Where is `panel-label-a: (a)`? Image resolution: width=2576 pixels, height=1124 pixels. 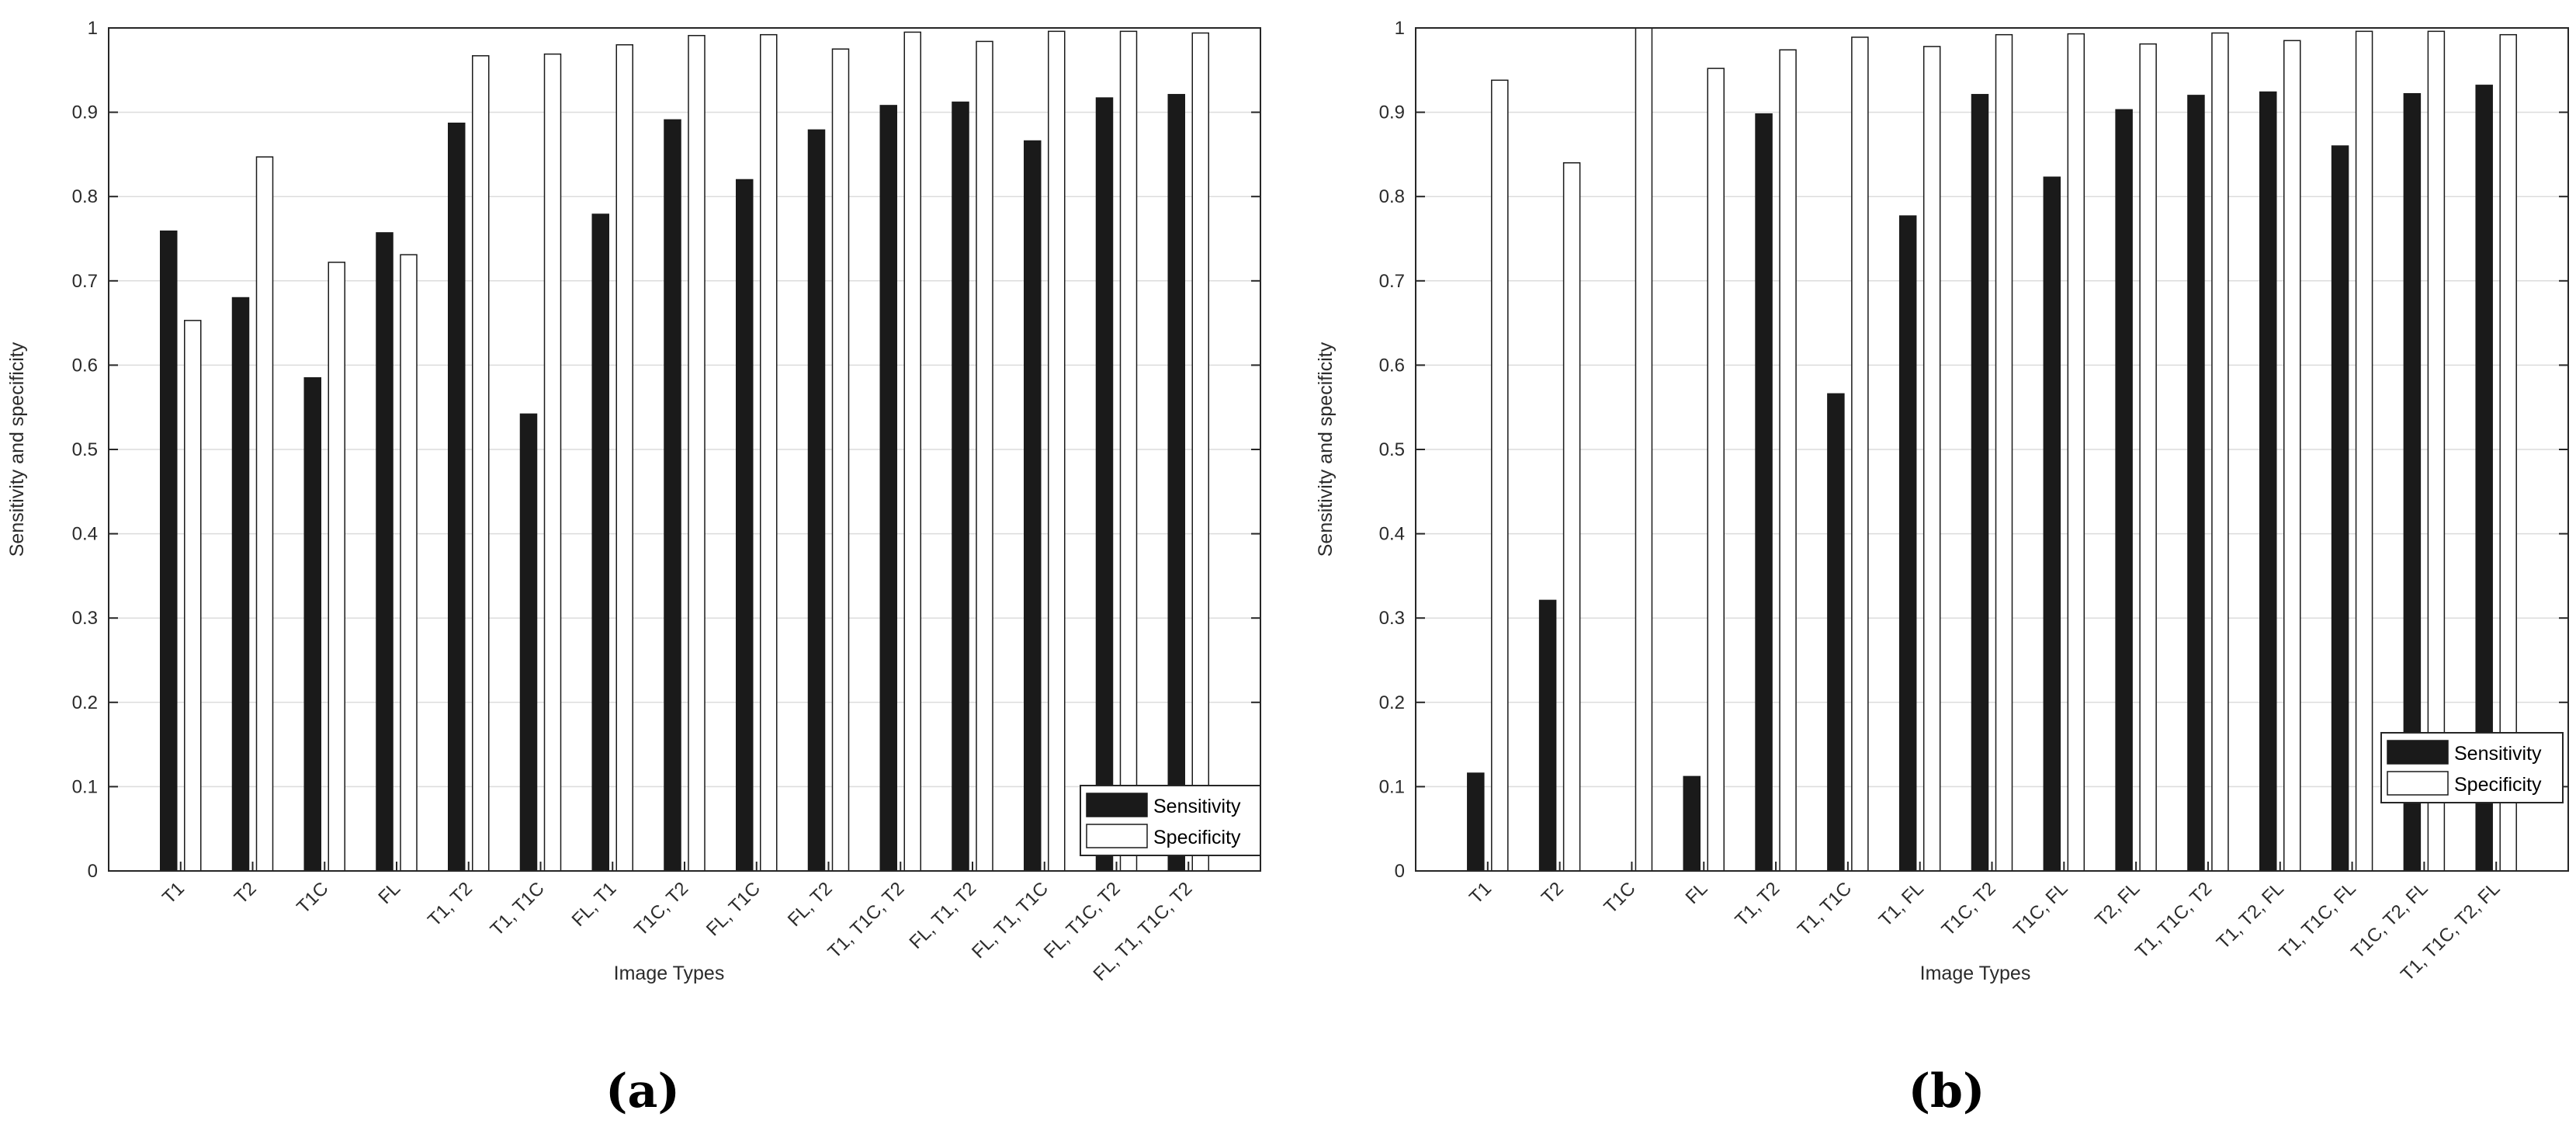 panel-label-a: (a) is located at coordinates (642, 1091).